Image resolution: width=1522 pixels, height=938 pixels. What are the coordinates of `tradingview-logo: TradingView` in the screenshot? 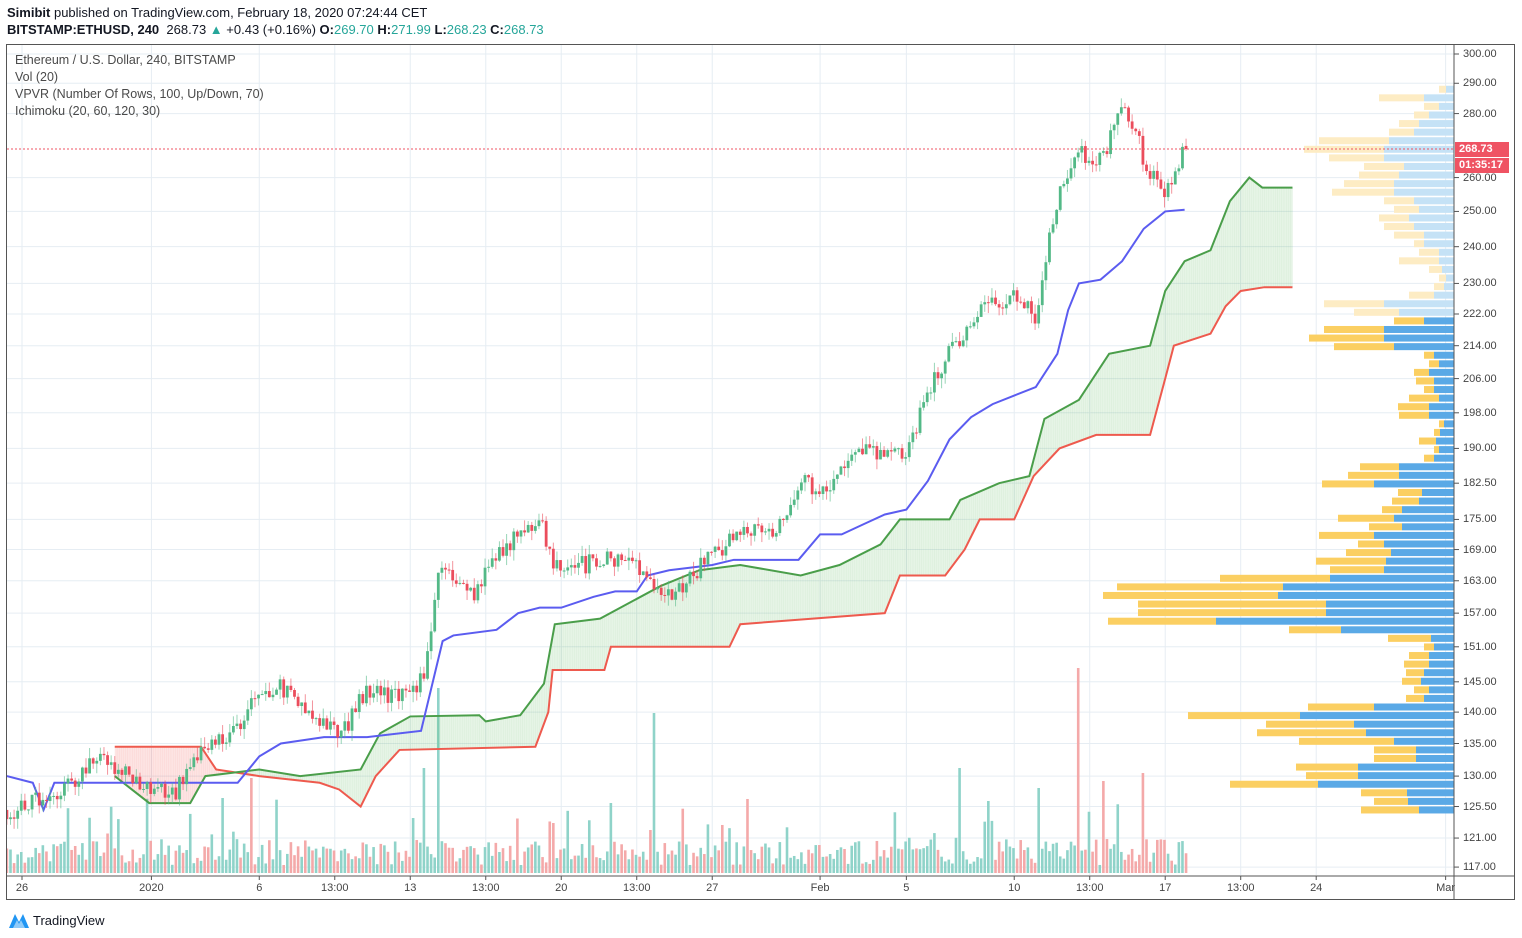 It's located at (56, 920).